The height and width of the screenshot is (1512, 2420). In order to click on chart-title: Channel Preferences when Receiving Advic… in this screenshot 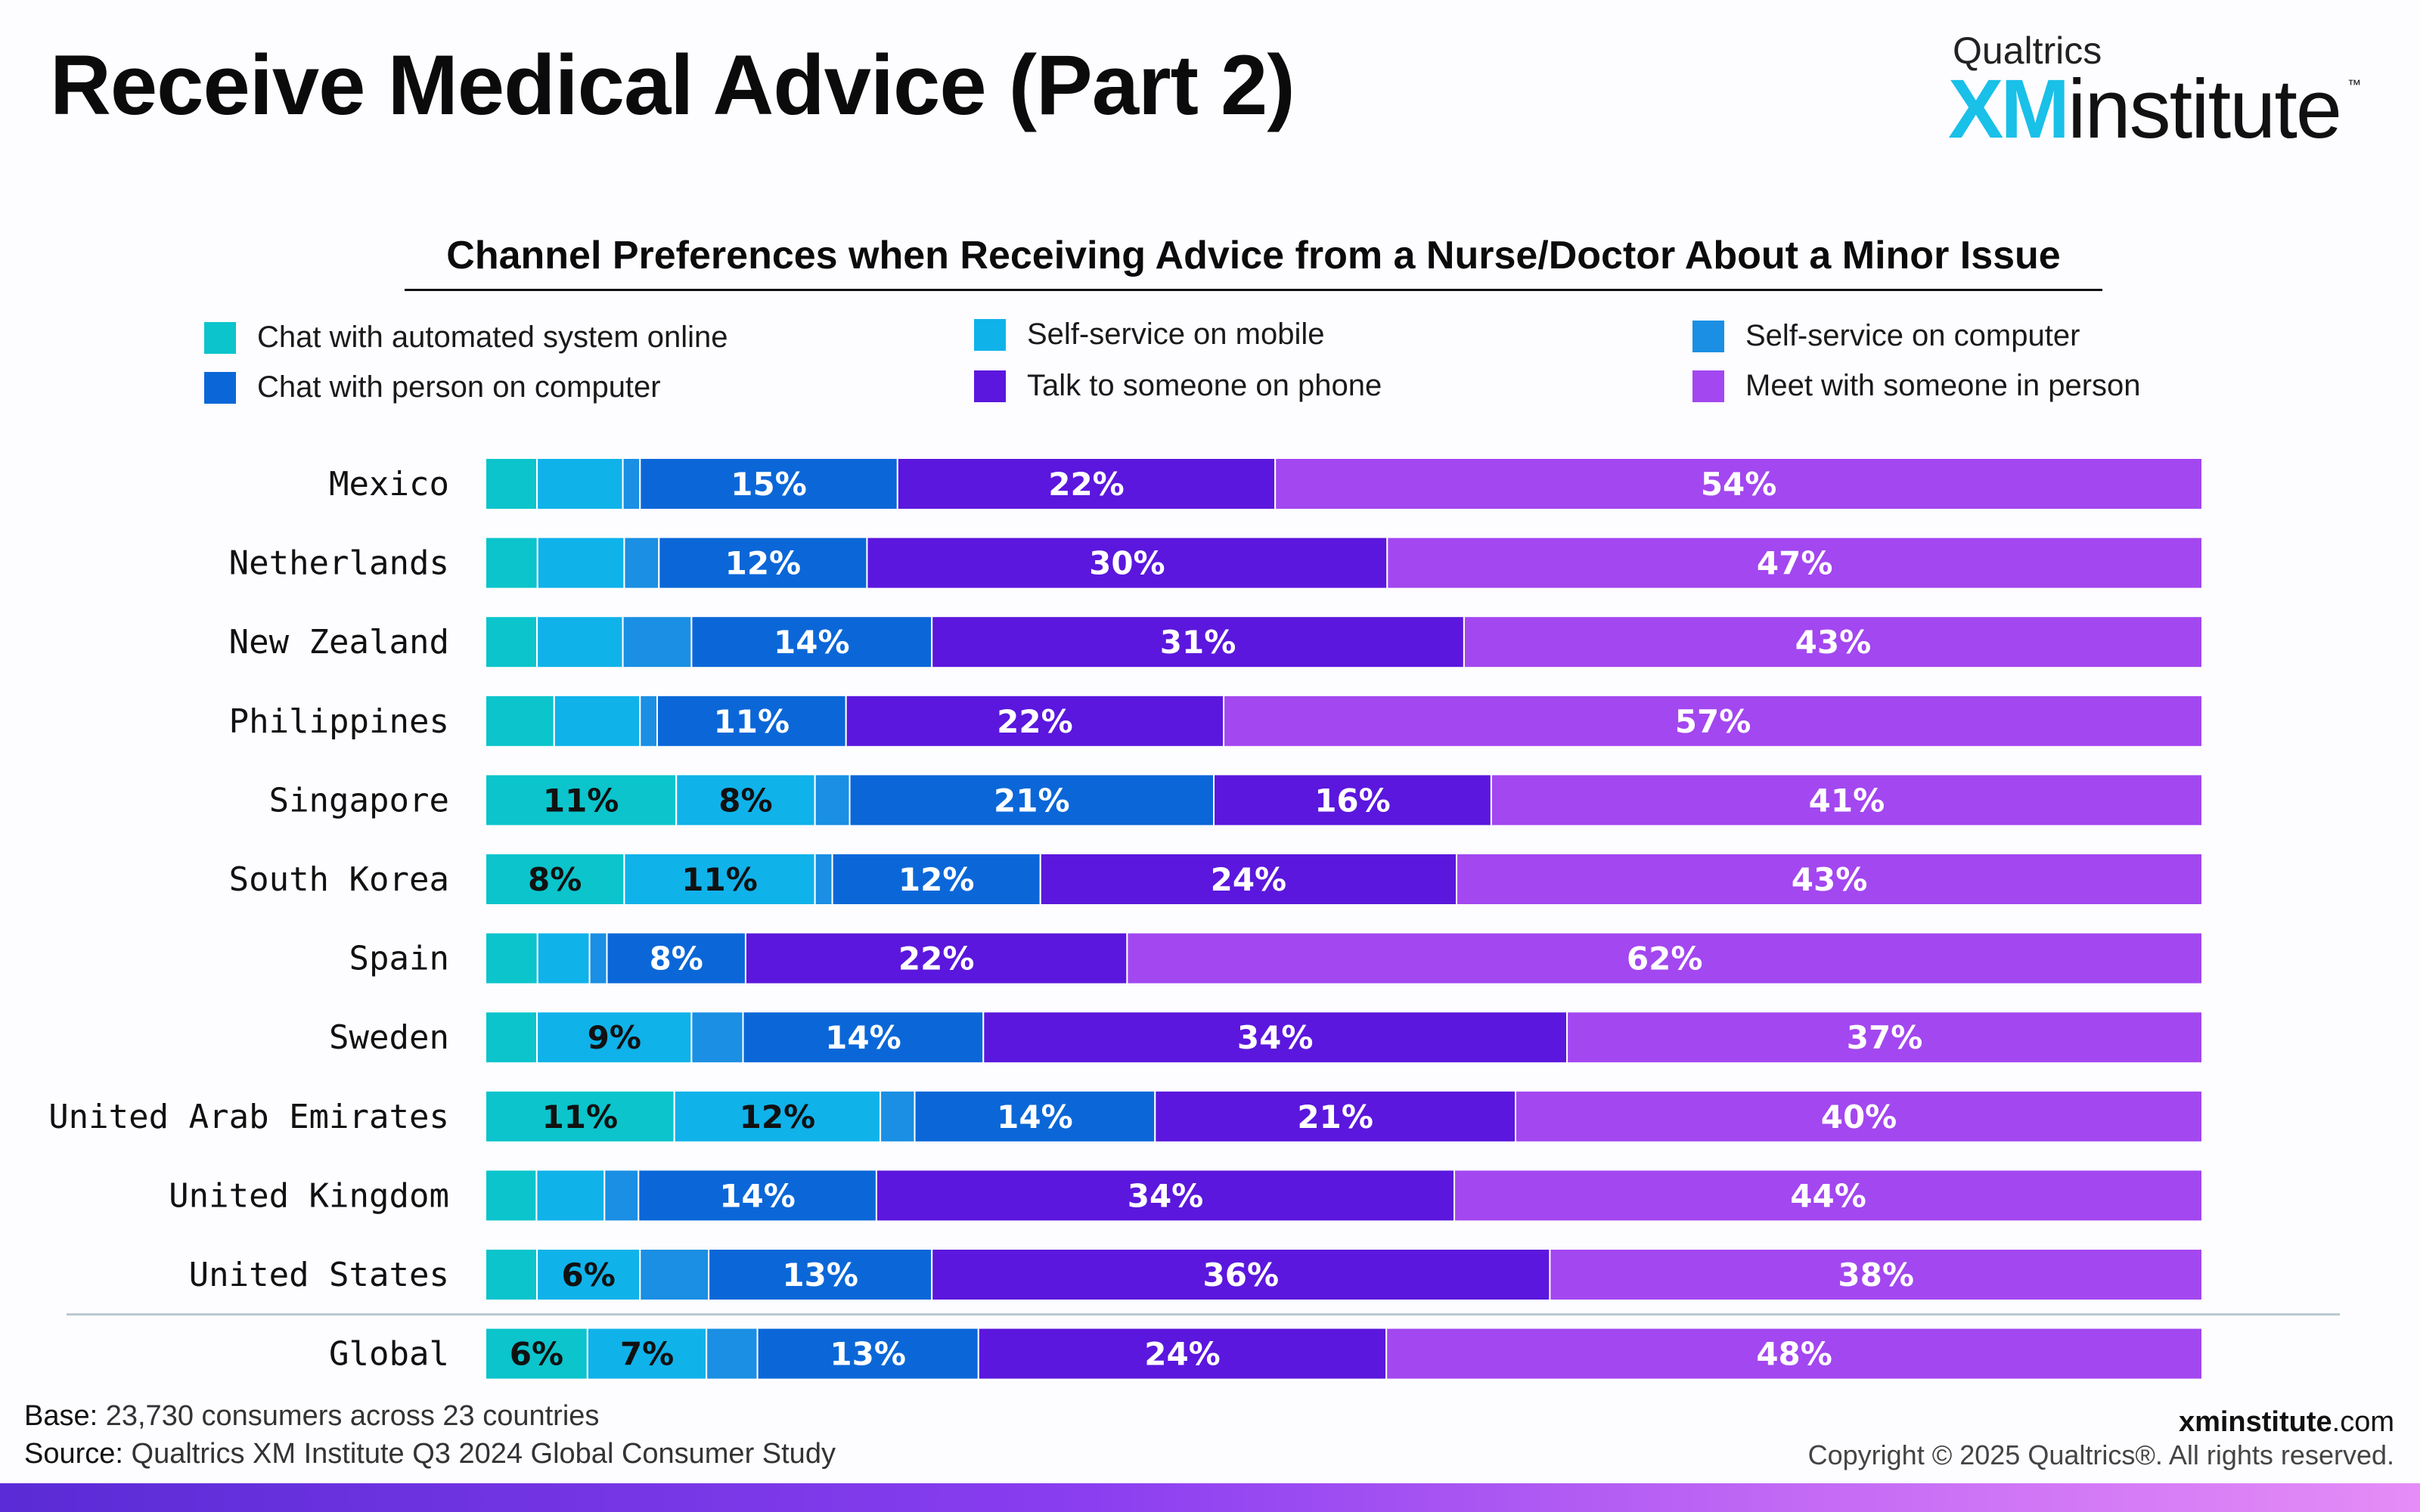, I will do `click(1253, 262)`.